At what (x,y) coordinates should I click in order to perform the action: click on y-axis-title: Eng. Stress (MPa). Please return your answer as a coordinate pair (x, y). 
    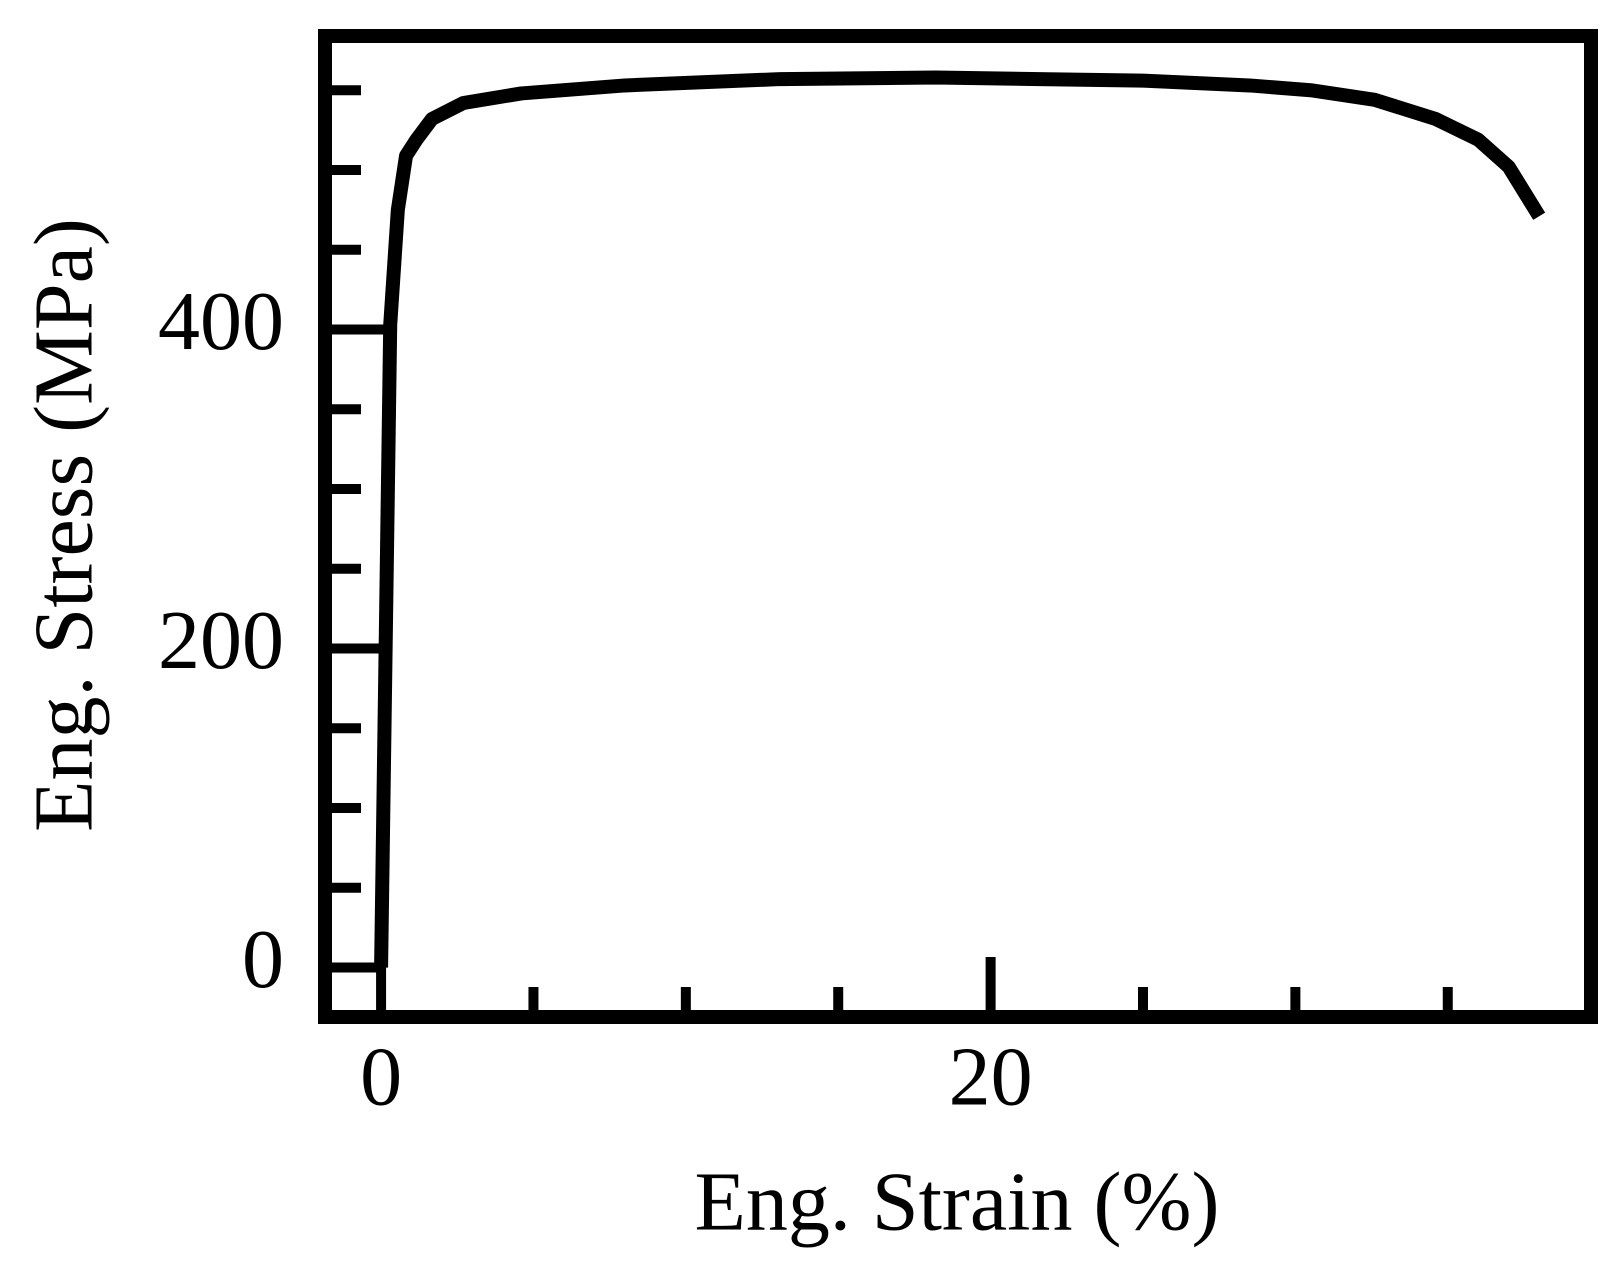
    Looking at the image, I should click on (63, 525).